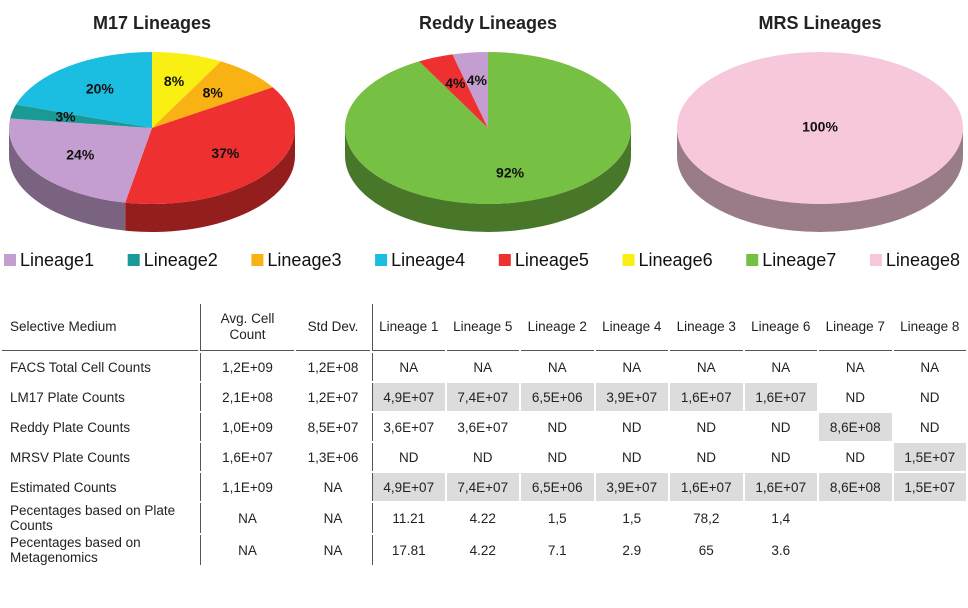 This screenshot has width=968, height=608. What do you see at coordinates (100, 89) in the screenshot?
I see `pie-label: 20%` at bounding box center [100, 89].